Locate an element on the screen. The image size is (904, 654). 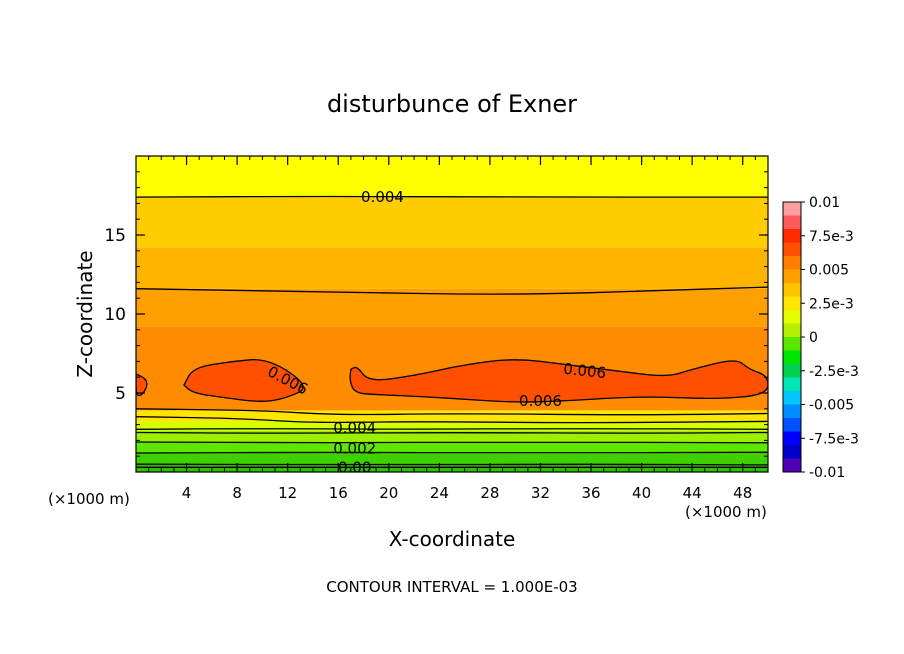
y-tick-label: 5 is located at coordinates (120, 394).